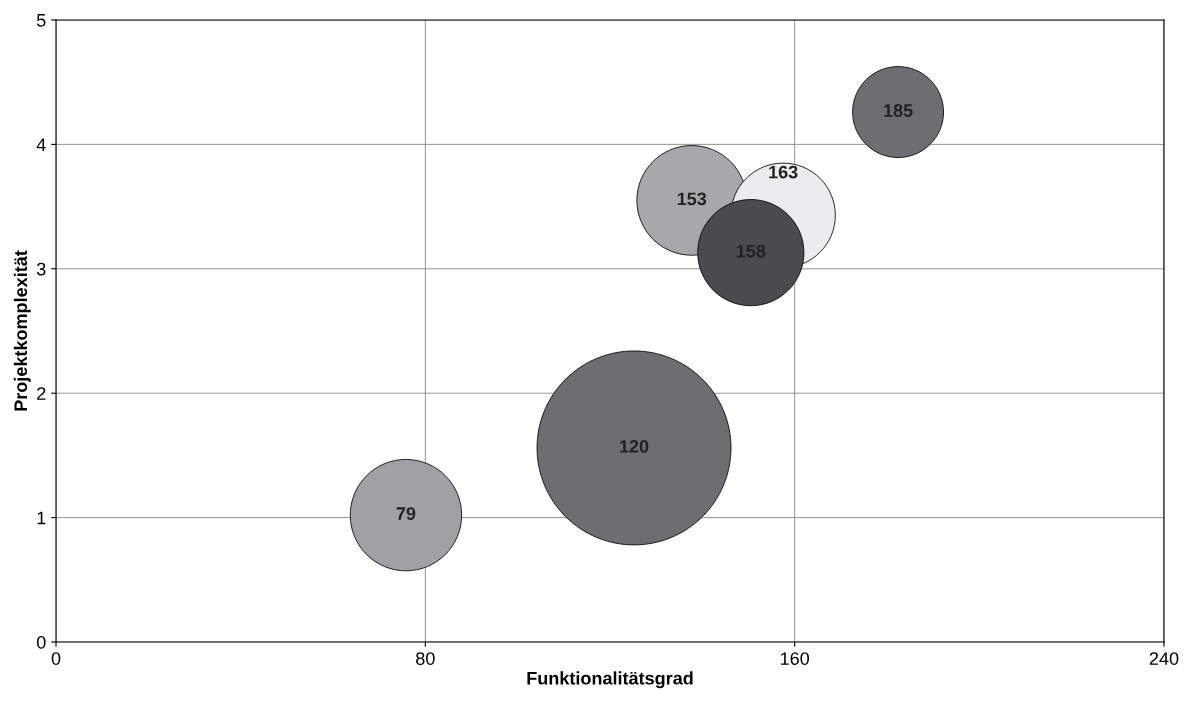  Describe the element at coordinates (1164, 658) in the screenshot. I see `x-tick-label: 240` at that location.